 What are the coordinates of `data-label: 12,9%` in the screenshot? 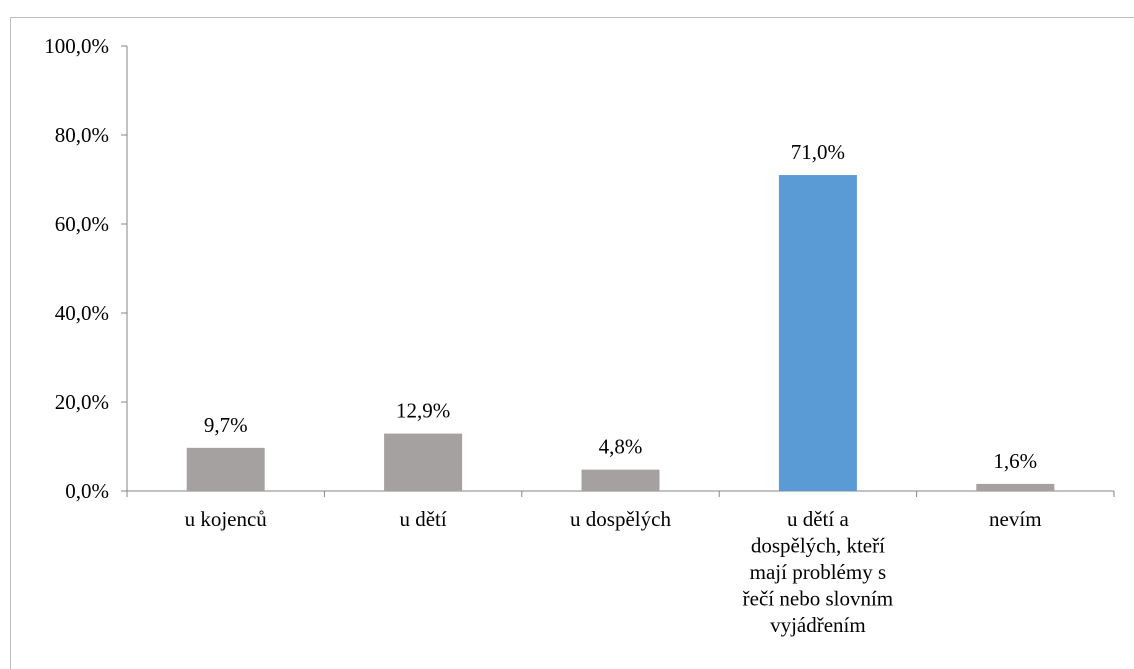 It's located at (423, 411).